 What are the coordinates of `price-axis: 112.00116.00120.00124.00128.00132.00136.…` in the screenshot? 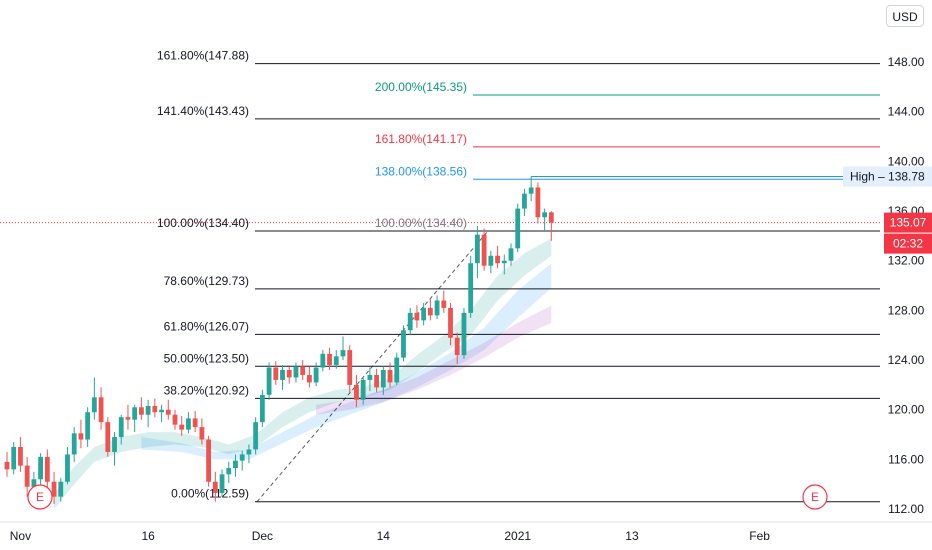 It's located at (906, 275).